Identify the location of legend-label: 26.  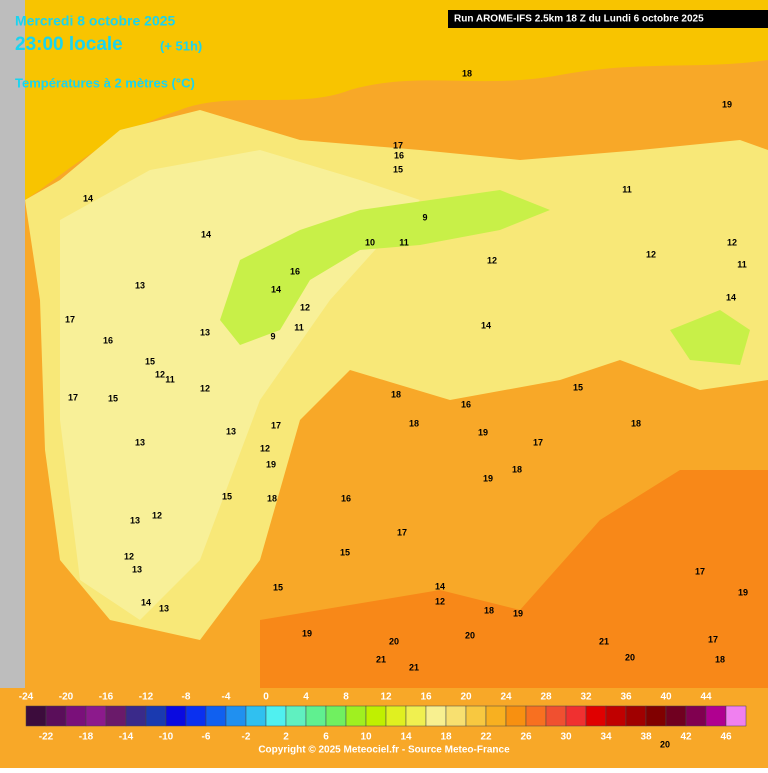
(526, 737).